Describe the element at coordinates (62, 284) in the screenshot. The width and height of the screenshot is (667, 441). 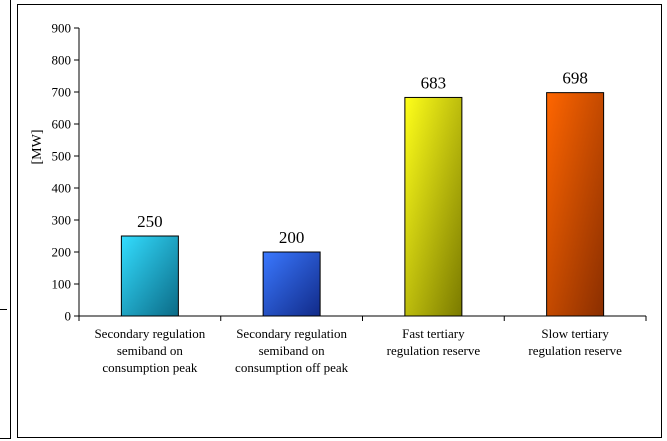
I see `y-tick-label: 100` at that location.